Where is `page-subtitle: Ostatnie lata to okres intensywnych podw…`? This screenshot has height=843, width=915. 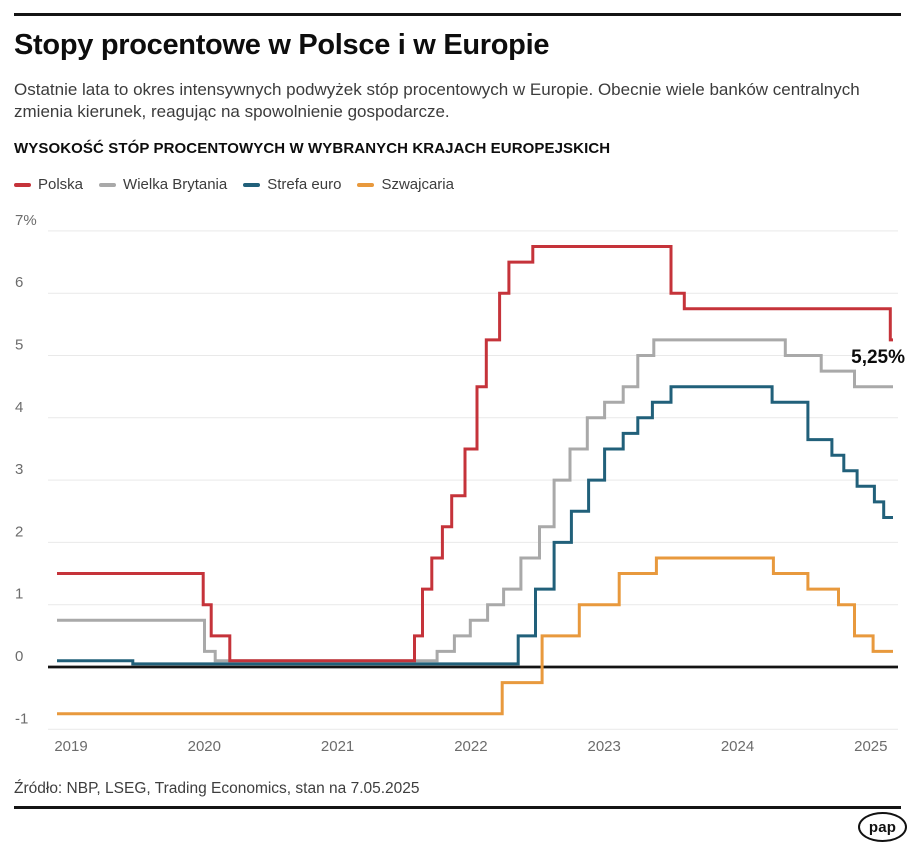 page-subtitle: Ostatnie lata to okres intensywnych podw… is located at coordinates (437, 100).